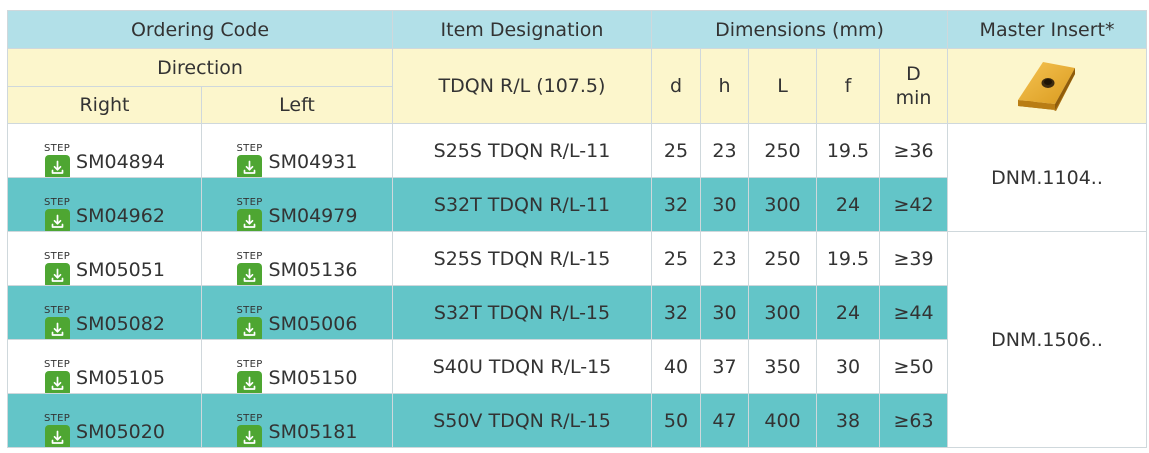 The width and height of the screenshot is (1149, 453). Describe the element at coordinates (913, 366) in the screenshot. I see `dim-dmin: ≥50` at that location.